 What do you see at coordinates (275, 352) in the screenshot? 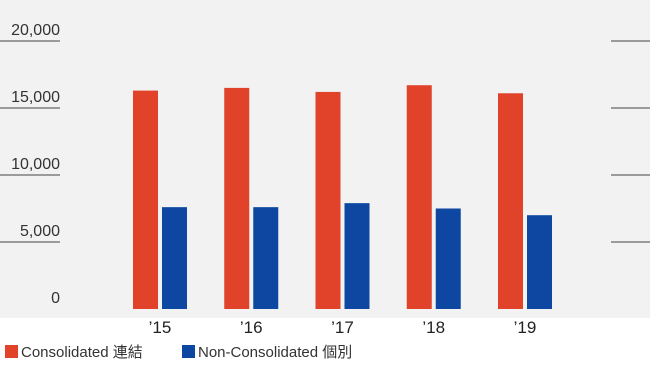
I see `legend-label: Non-Consolidated 個別` at bounding box center [275, 352].